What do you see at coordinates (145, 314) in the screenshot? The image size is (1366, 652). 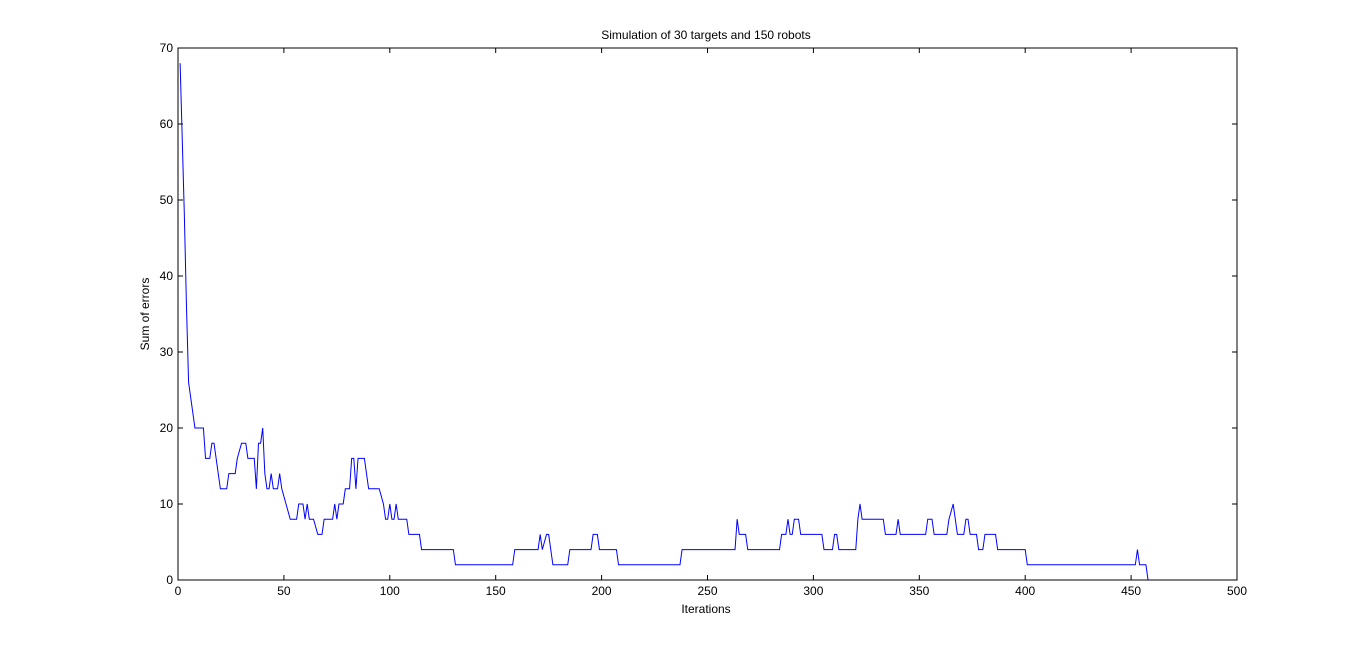 I see `y-axis-label: Sum of errors` at bounding box center [145, 314].